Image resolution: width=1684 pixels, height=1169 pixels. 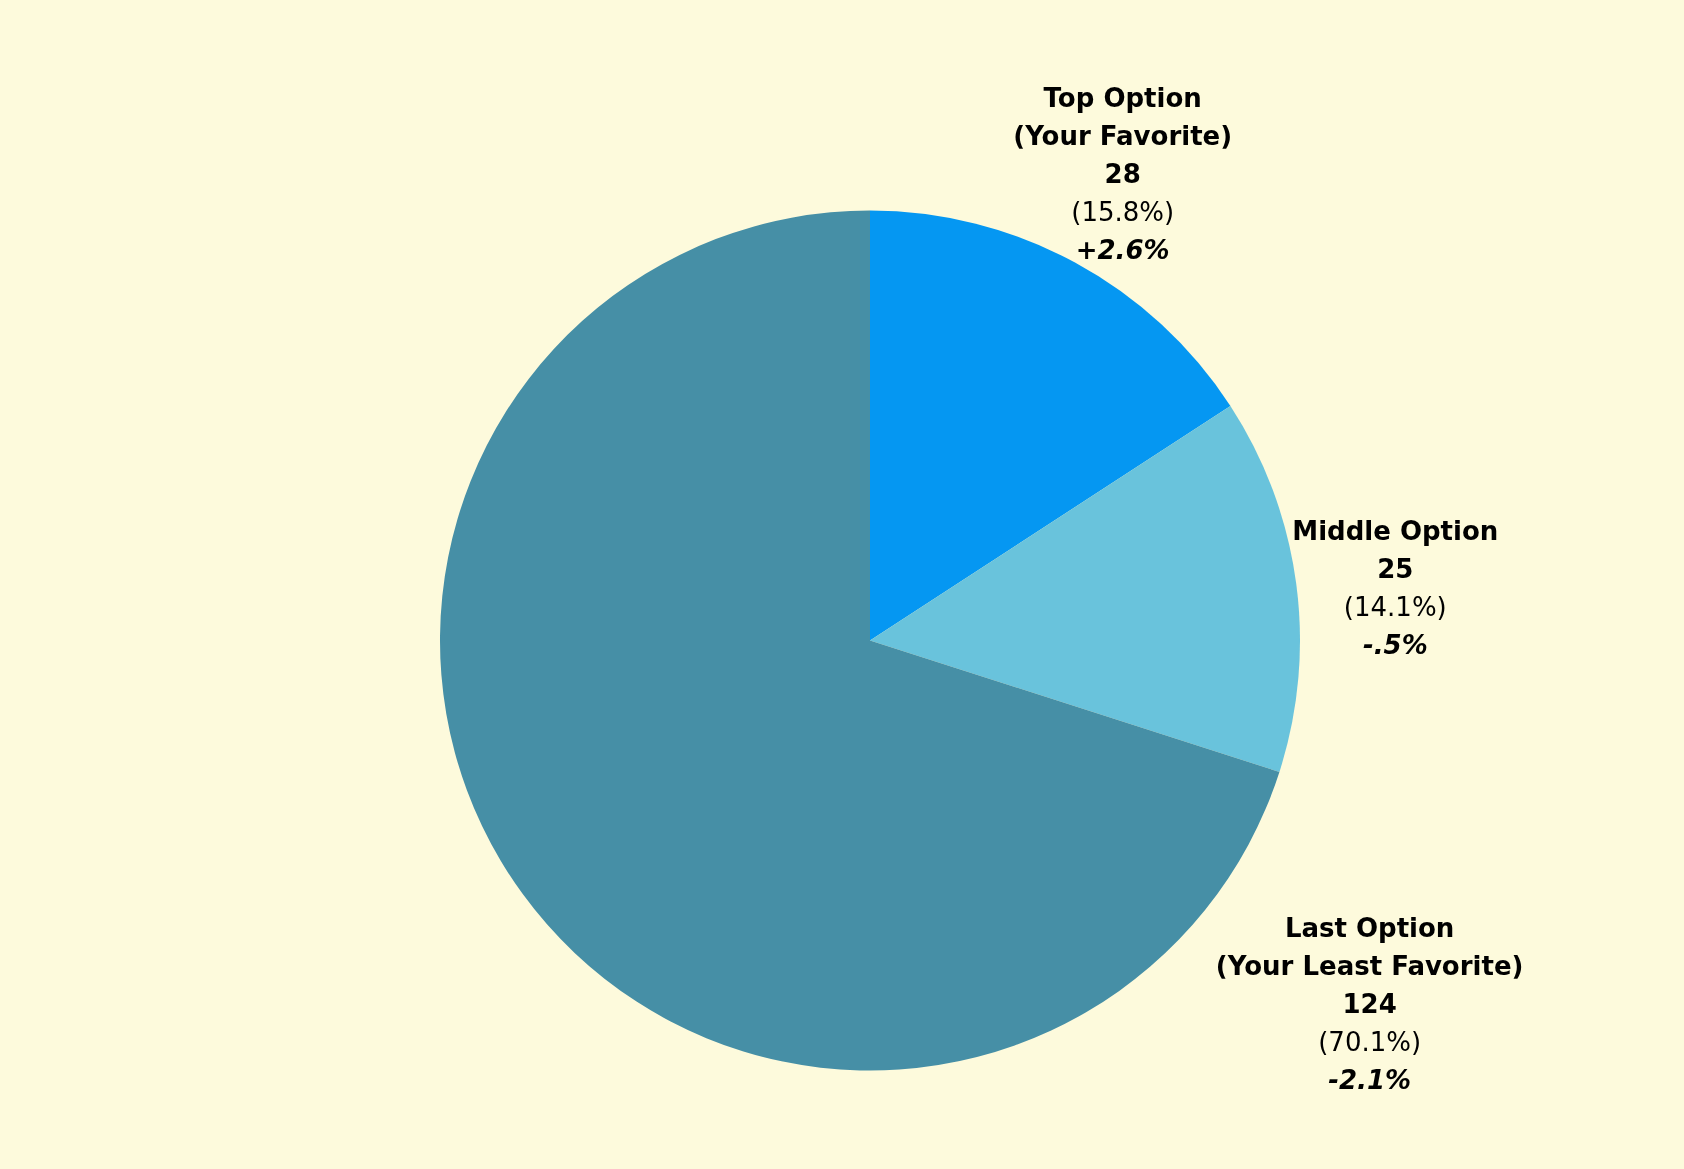 I want to click on data-label: 25, so click(x=1395, y=569).